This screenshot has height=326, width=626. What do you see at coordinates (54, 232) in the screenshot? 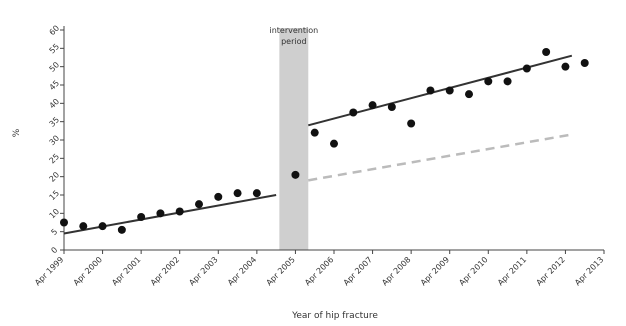
I see `y-tick-label: 5` at bounding box center [54, 232].